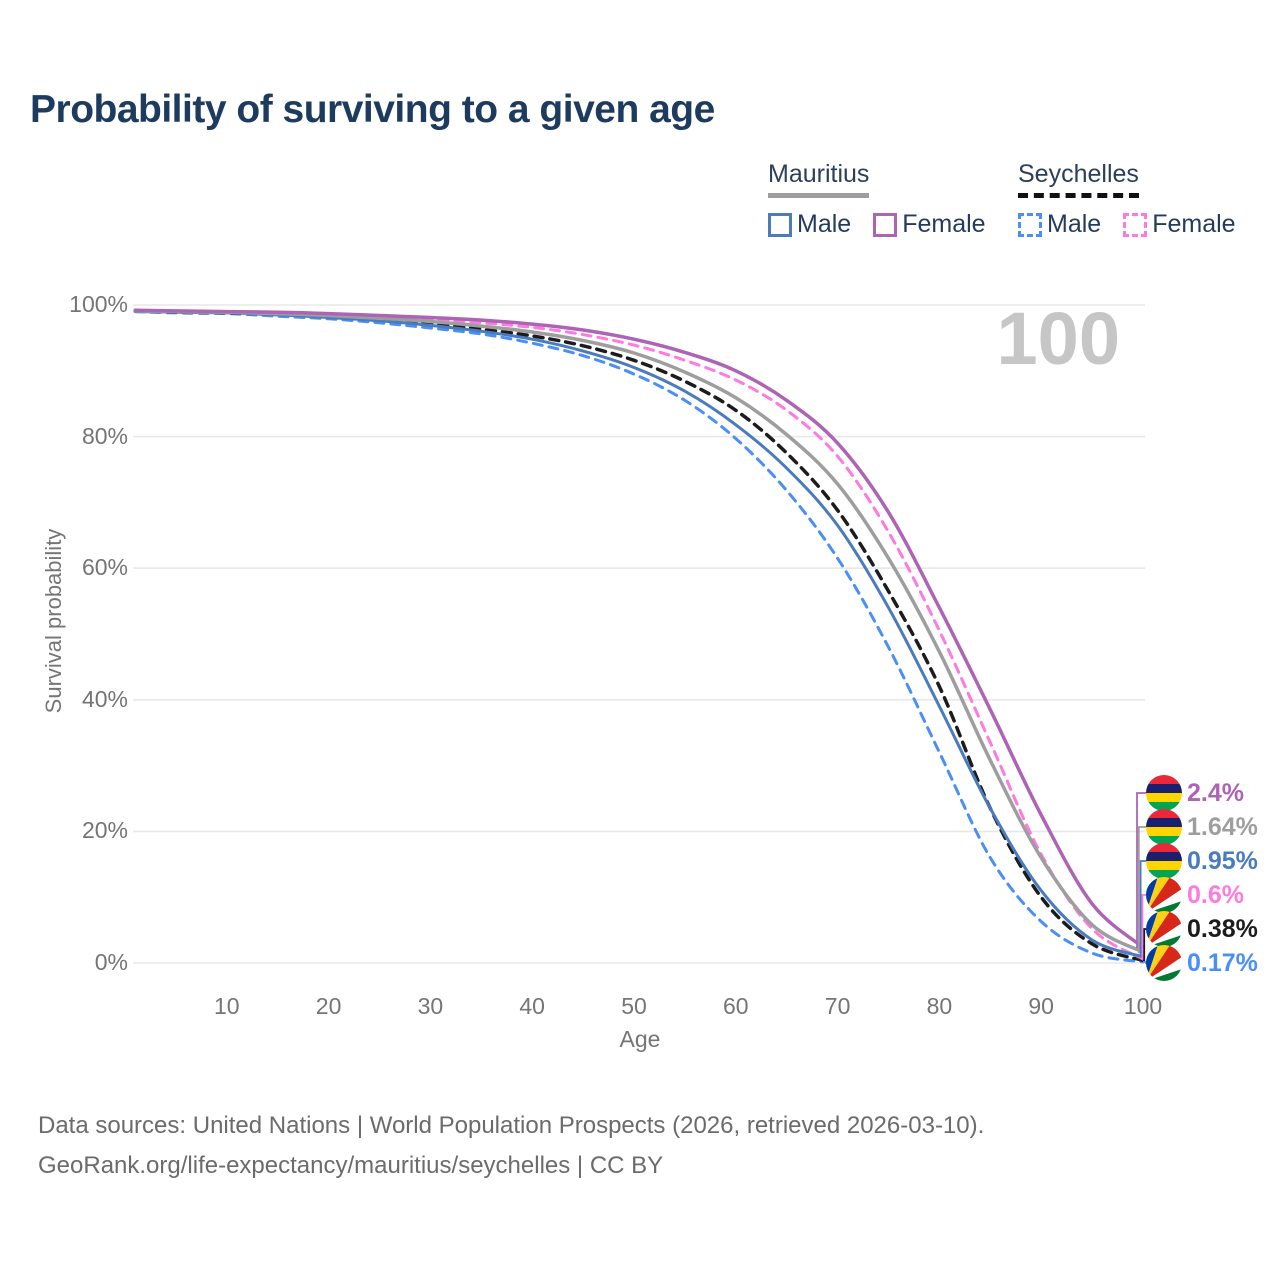 The image size is (1280, 1280). What do you see at coordinates (1078, 179) in the screenshot?
I see `legend-group-title-seychelles: Seychelles` at bounding box center [1078, 179].